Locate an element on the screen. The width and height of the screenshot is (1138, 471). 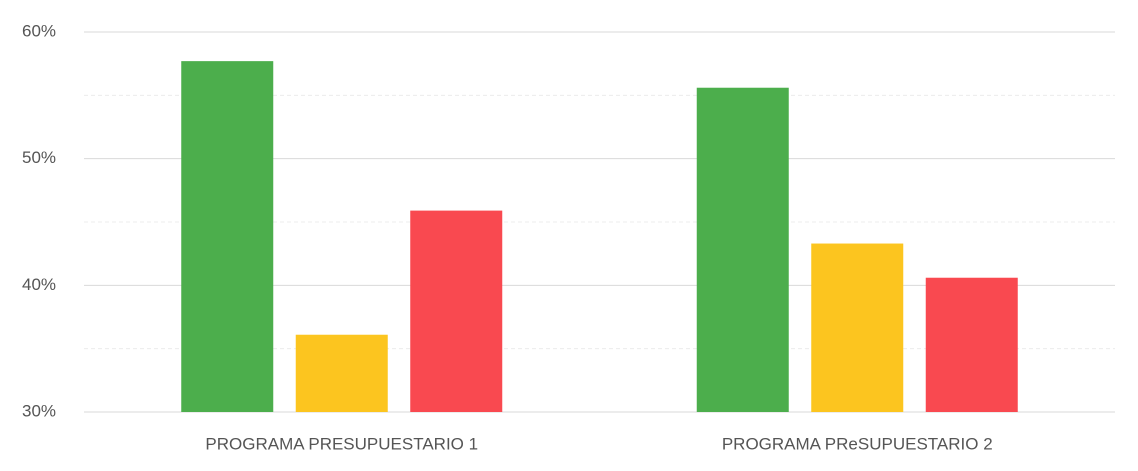
x-tick-label: PROGRAMA PRESUPUESTARIO 1 is located at coordinates (341, 443).